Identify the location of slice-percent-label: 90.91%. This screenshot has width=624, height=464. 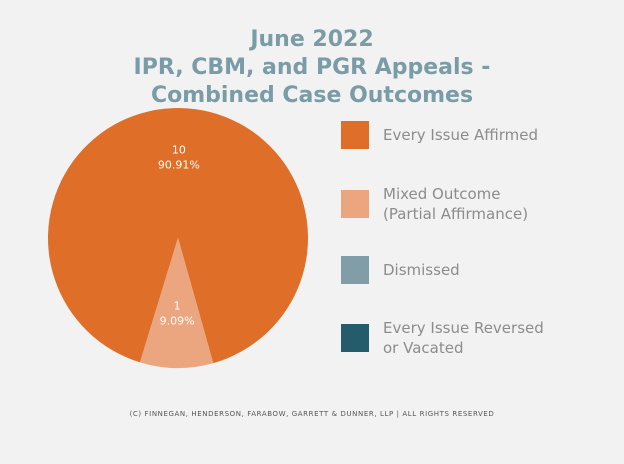
(179, 164).